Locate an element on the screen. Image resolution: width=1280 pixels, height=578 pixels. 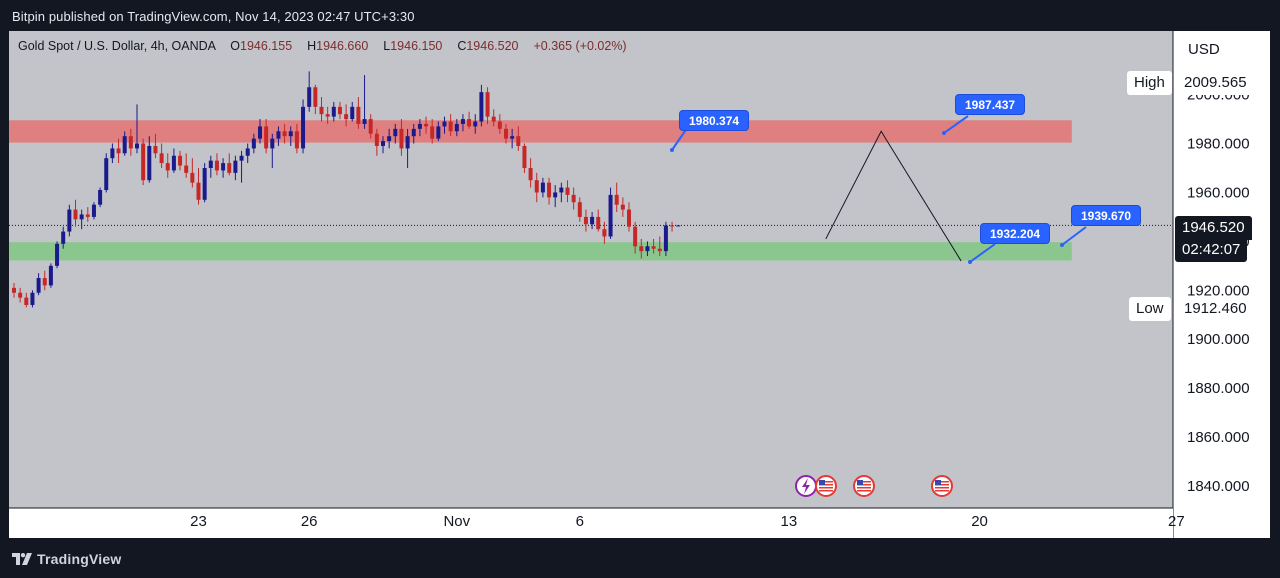
last-price-label: 1946.520 is located at coordinates (1213, 228).